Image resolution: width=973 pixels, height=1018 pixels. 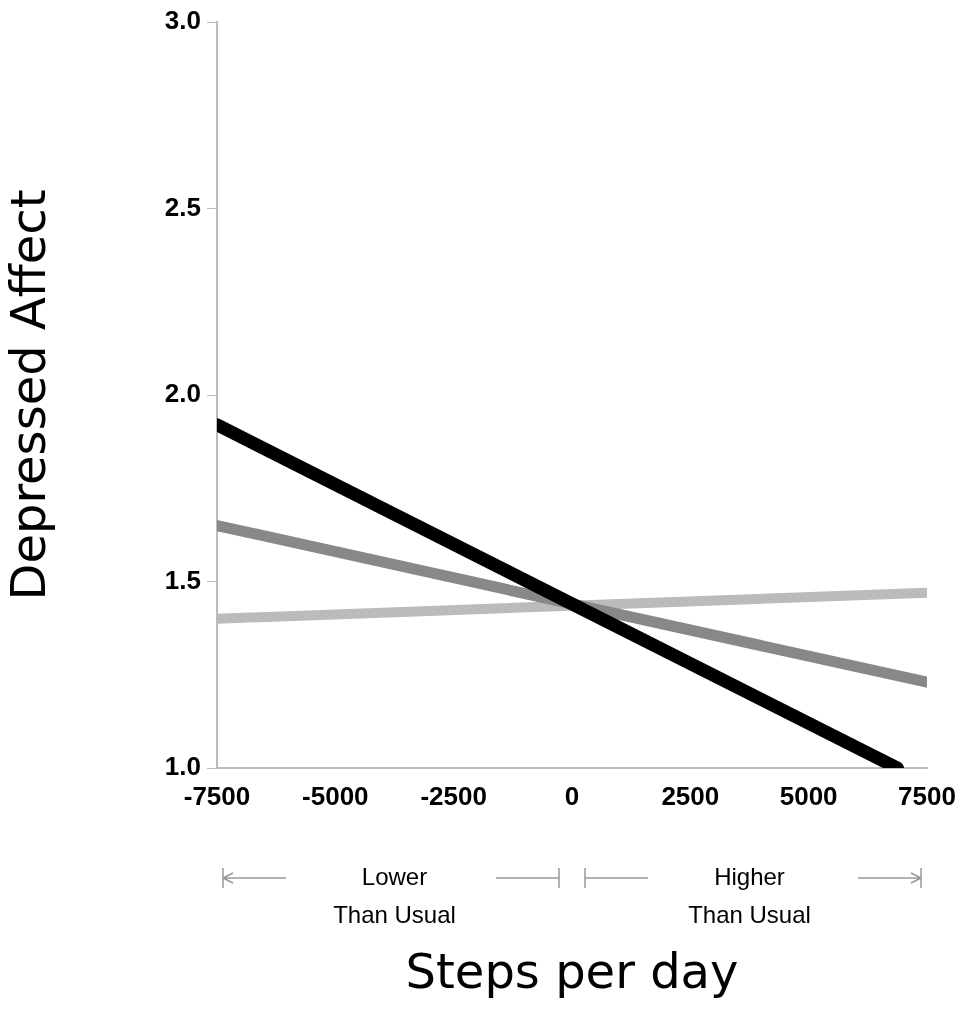 What do you see at coordinates (182, 20) in the screenshot?
I see `y-tick-label: 3.0` at bounding box center [182, 20].